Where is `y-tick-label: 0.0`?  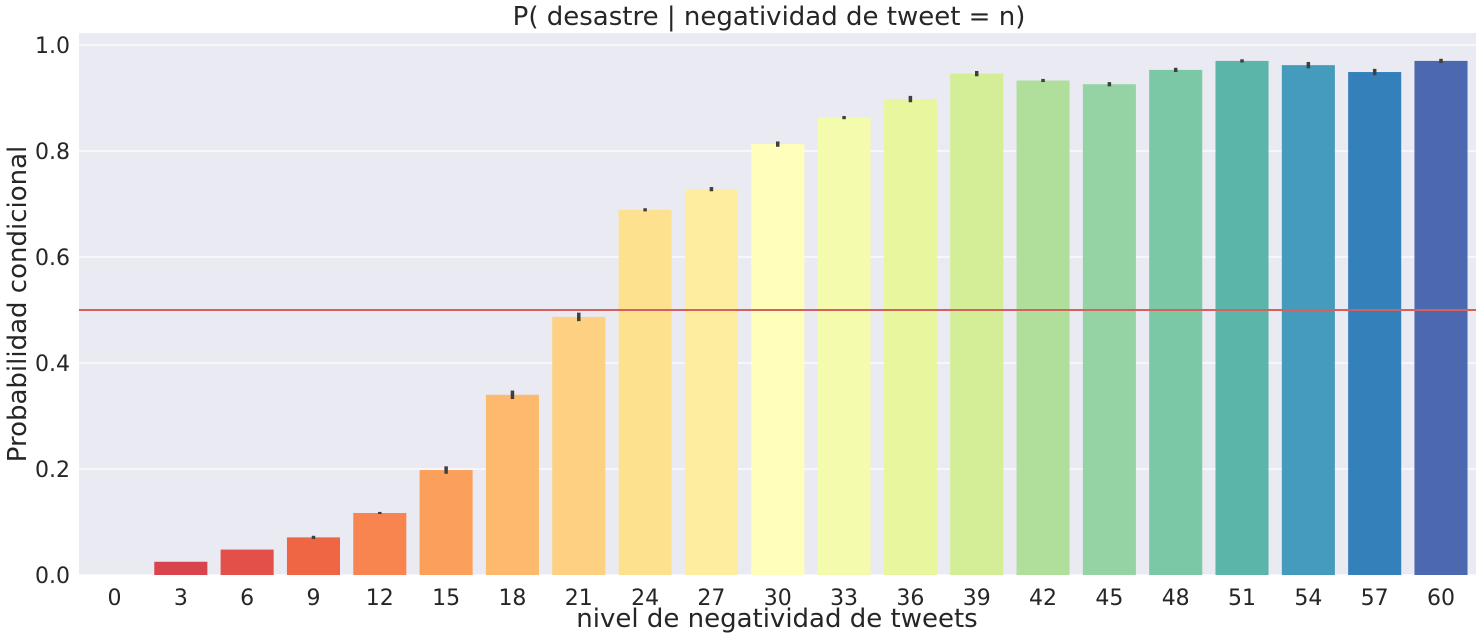
y-tick-label: 0.0 is located at coordinates (52, 576).